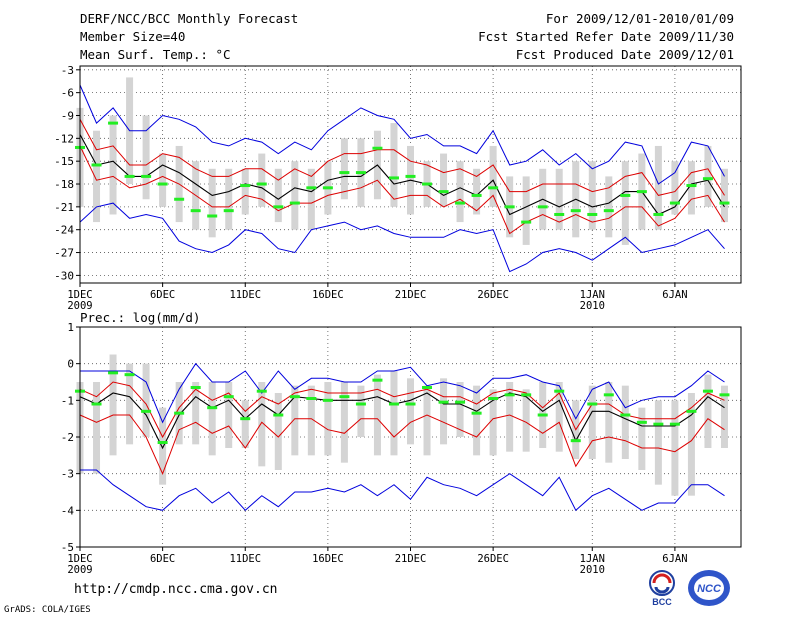 The height and width of the screenshot is (618, 800). I want to click on member-size: Member Size=40, so click(133, 36).